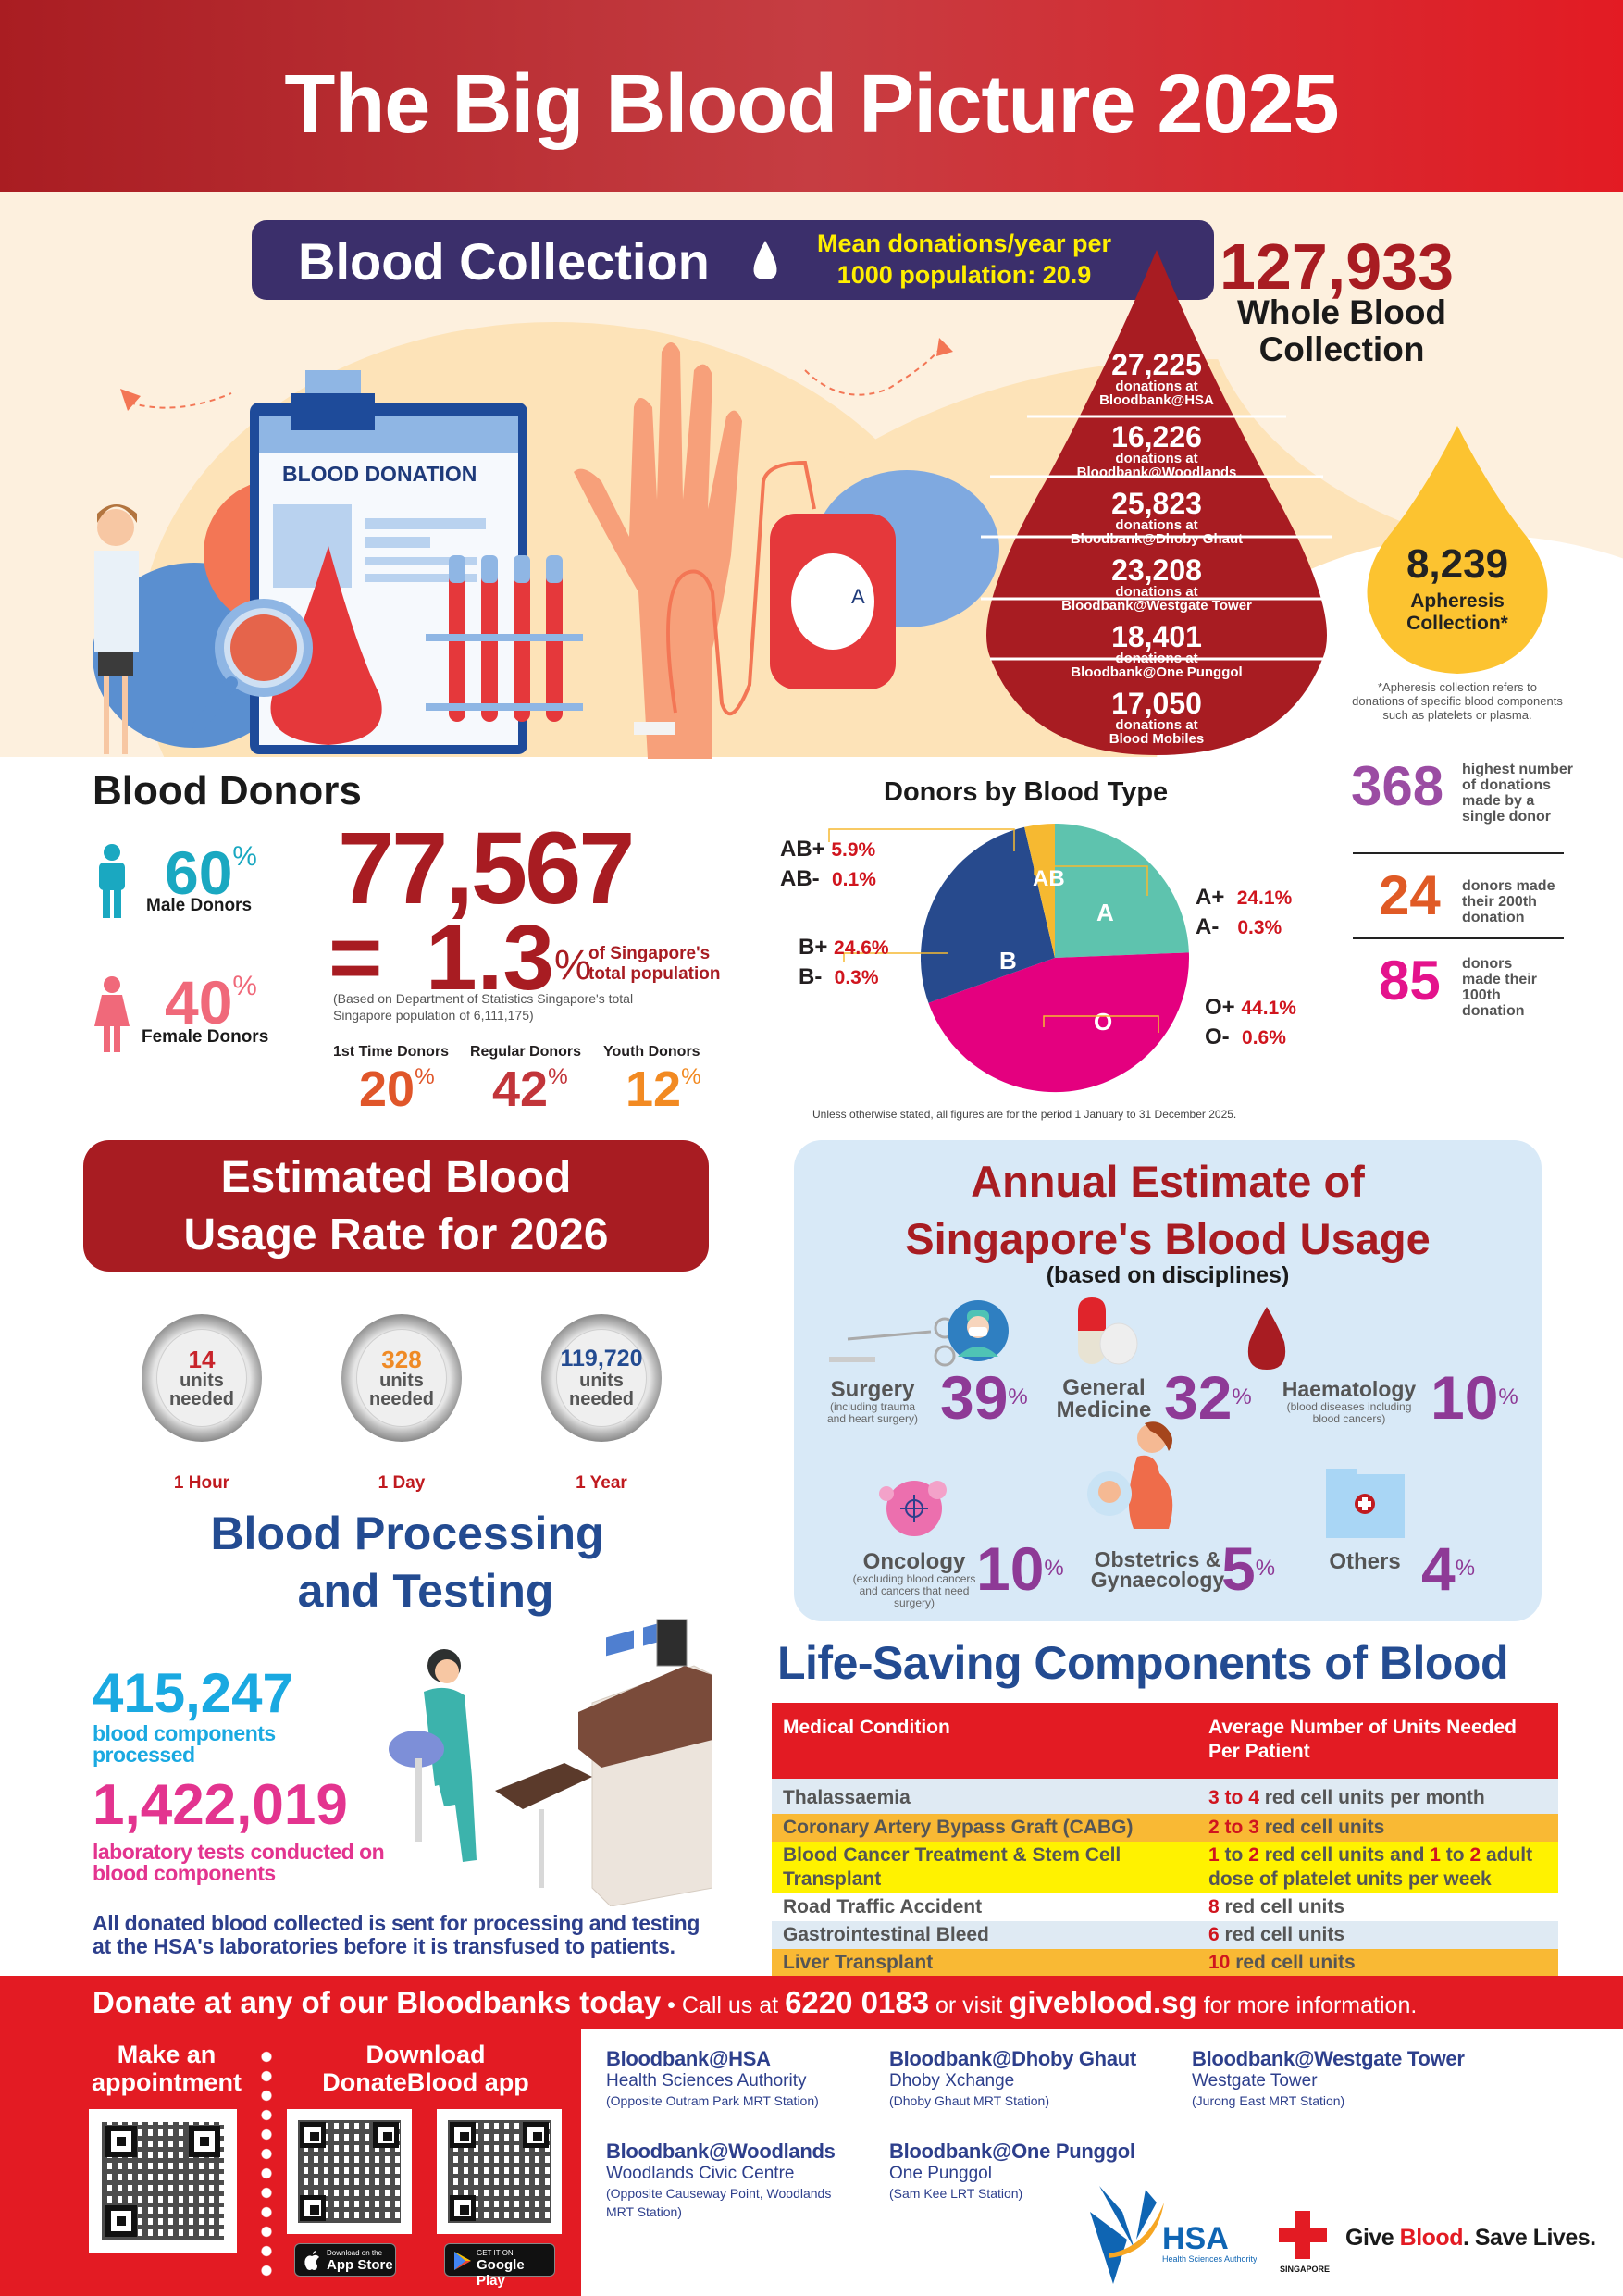 The width and height of the screenshot is (1623, 2296). What do you see at coordinates (1020, 1569) in the screenshot?
I see `discipline-pct: 10%` at bounding box center [1020, 1569].